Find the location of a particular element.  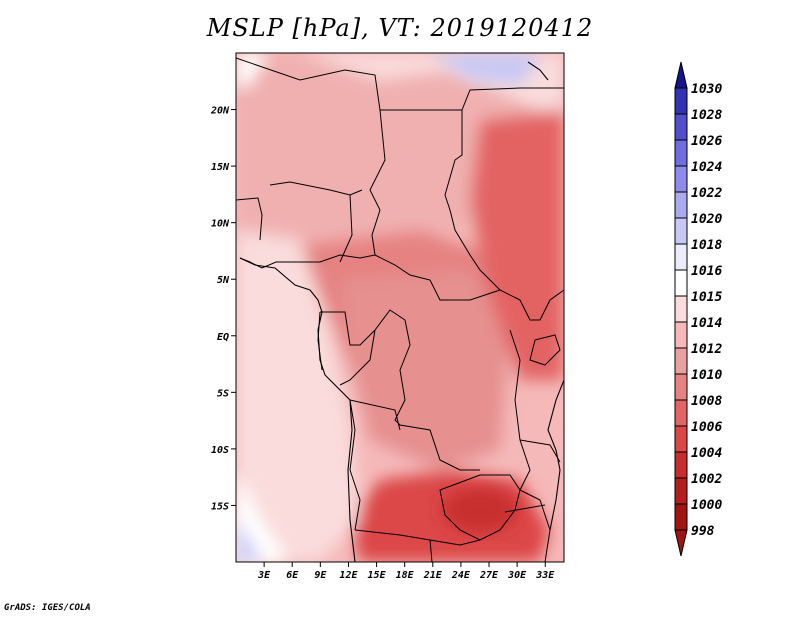

x-tick-label: 33E is located at coordinates (545, 575).